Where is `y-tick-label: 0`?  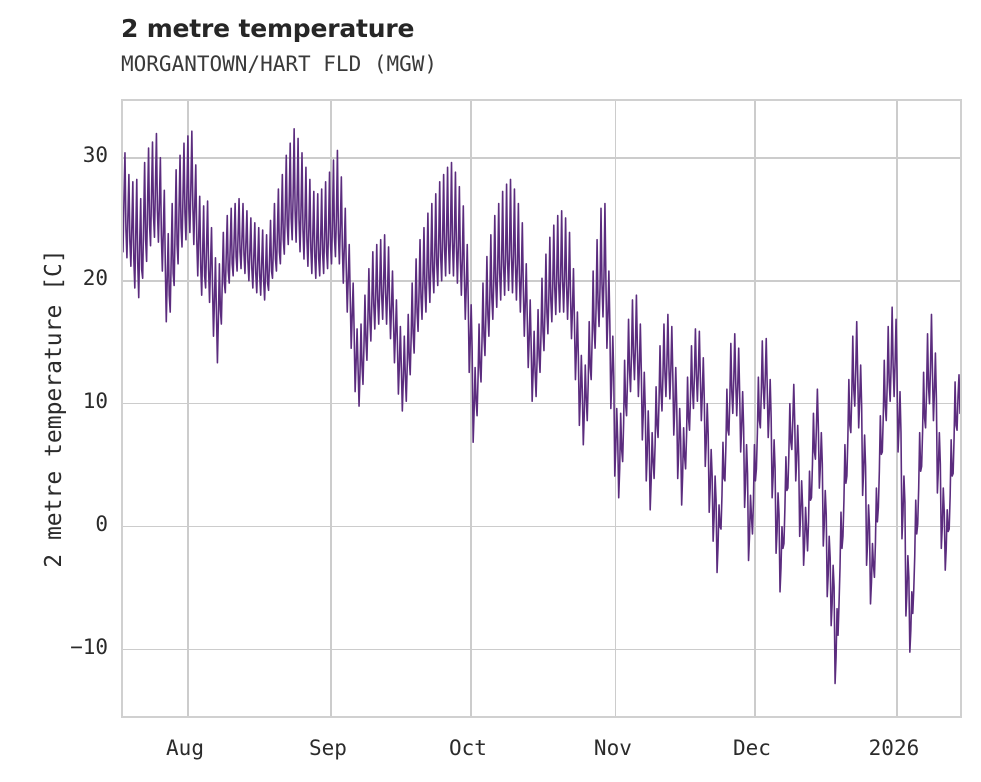
y-tick-label: 0 is located at coordinates (101, 523).